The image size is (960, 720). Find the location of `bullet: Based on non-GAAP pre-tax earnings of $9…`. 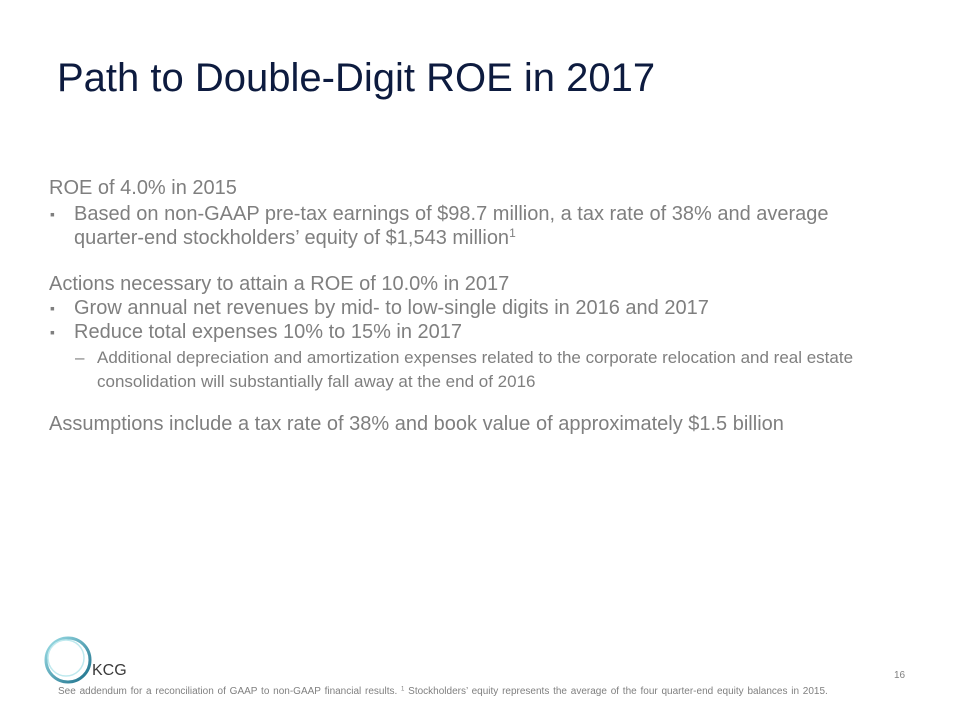

bullet: Based on non-GAAP pre-tax earnings of $9… is located at coordinates (477, 226).